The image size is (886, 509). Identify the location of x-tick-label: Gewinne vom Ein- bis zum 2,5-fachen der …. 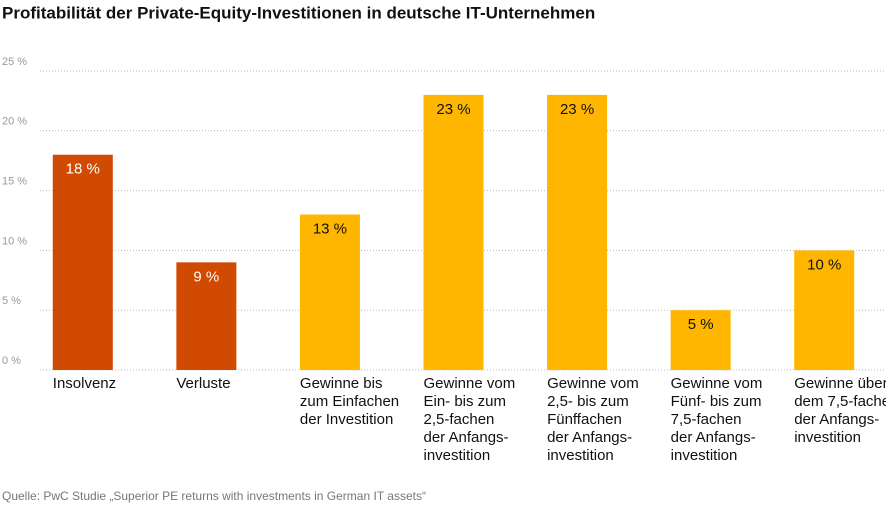
(469, 419).